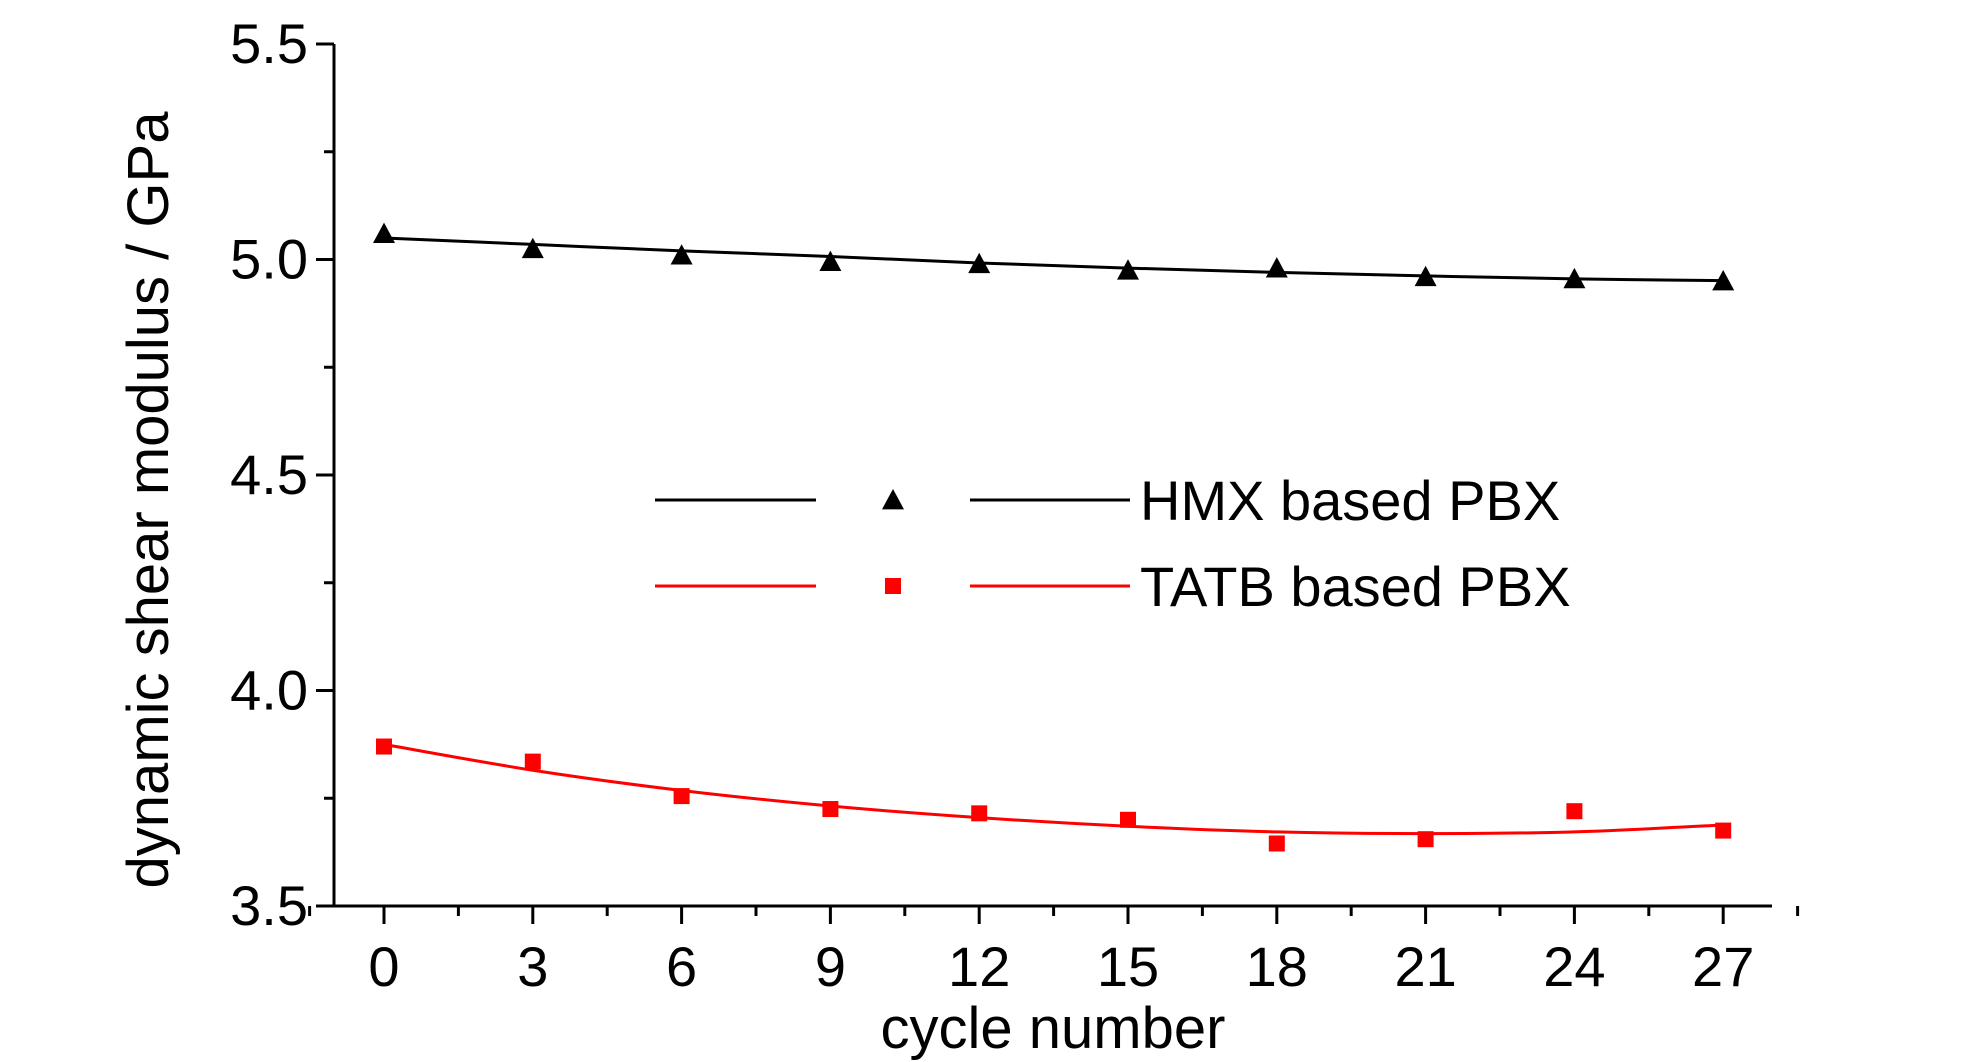 The height and width of the screenshot is (1062, 1984). What do you see at coordinates (1128, 966) in the screenshot?
I see `x-tick-label: 15` at bounding box center [1128, 966].